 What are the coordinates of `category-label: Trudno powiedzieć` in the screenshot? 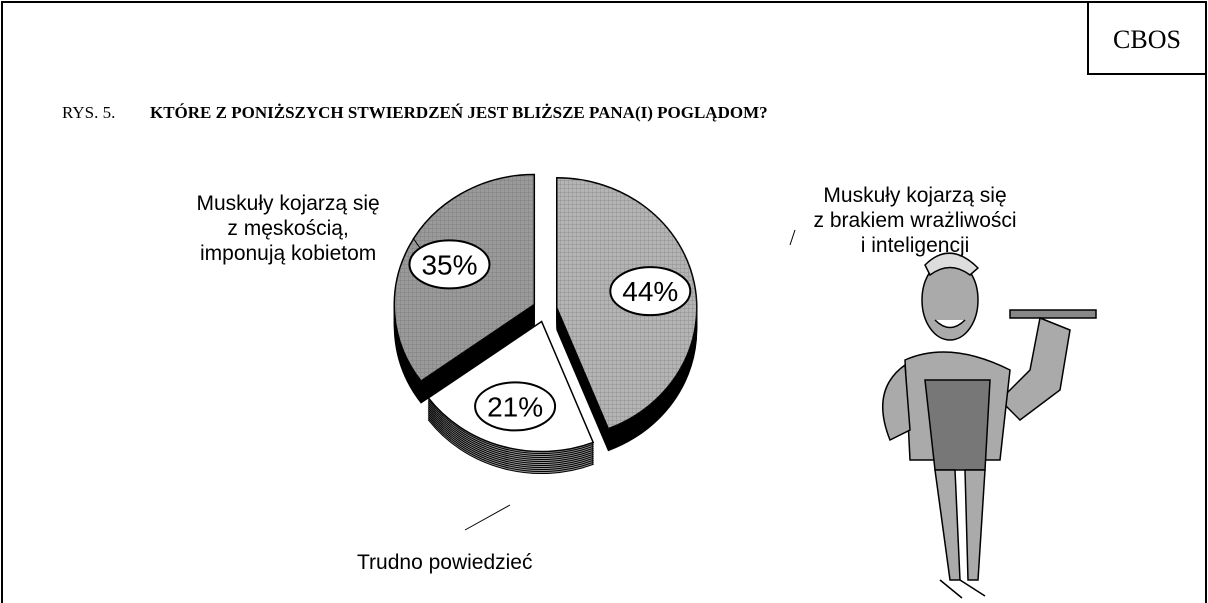 It's located at (445, 562).